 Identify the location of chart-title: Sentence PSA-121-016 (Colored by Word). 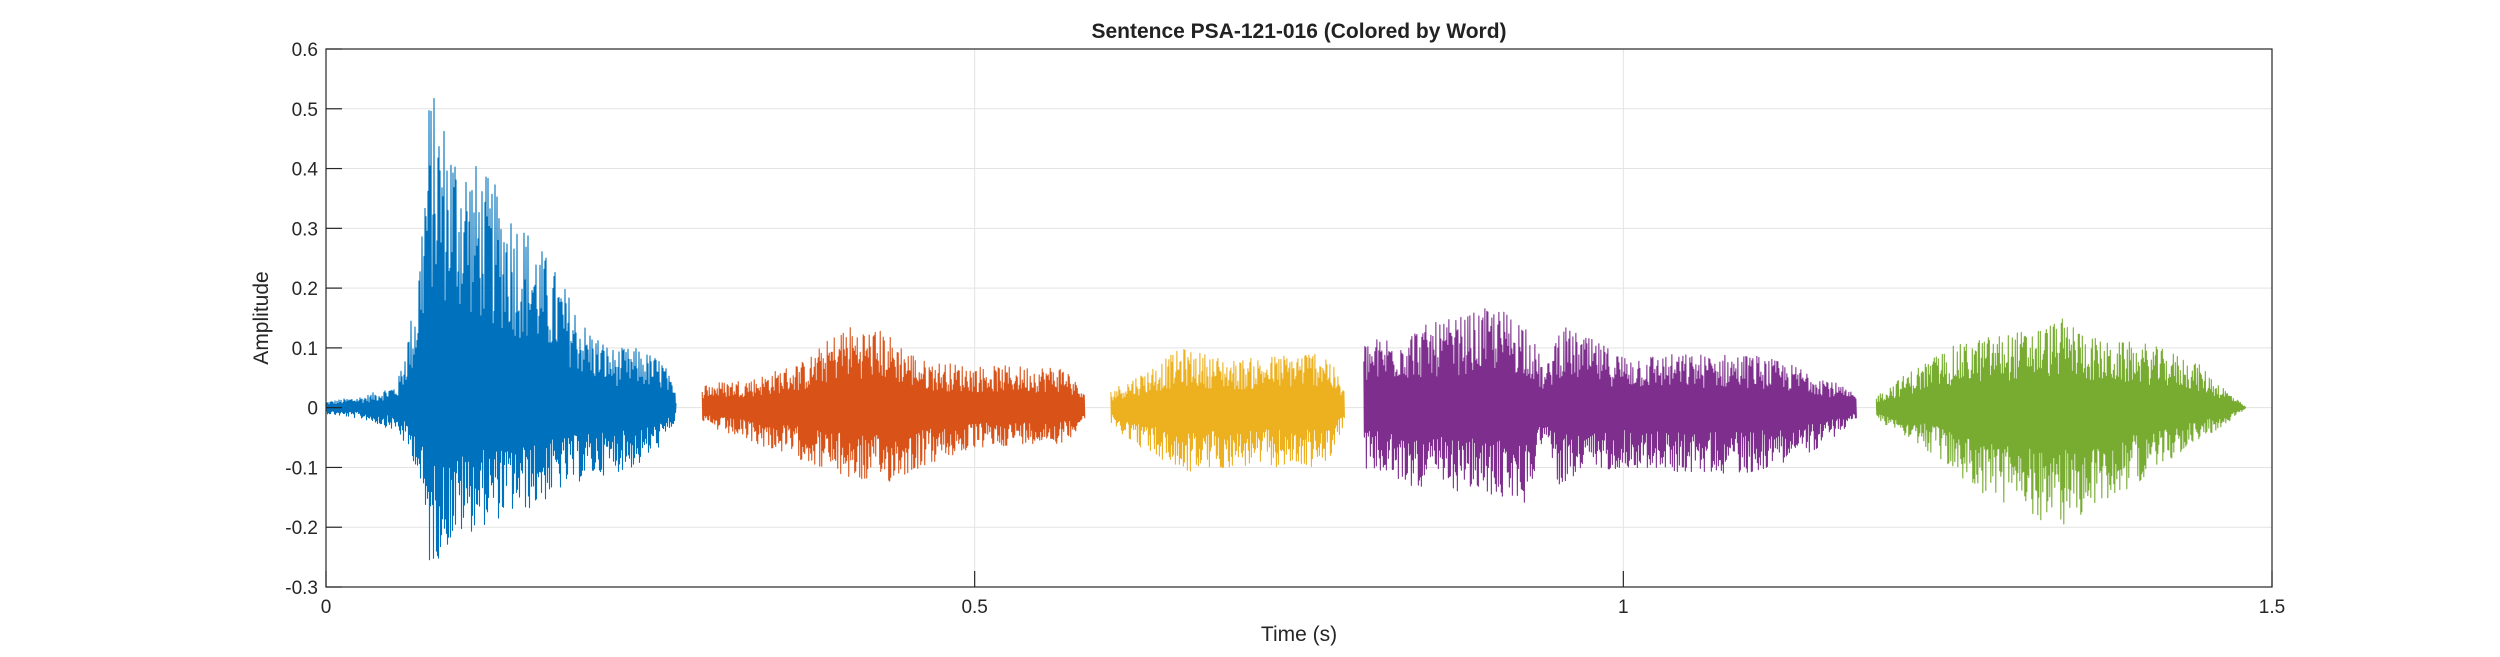
(1298, 31).